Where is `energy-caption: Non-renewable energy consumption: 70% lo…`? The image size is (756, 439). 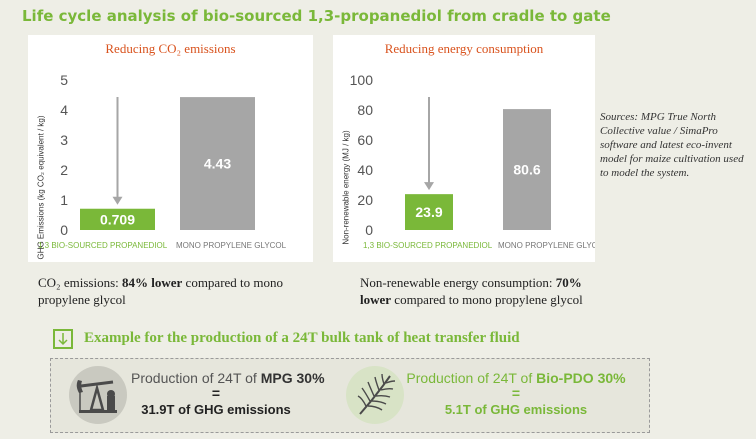 energy-caption: Non-renewable energy consumption: 70% lo… is located at coordinates (480, 291).